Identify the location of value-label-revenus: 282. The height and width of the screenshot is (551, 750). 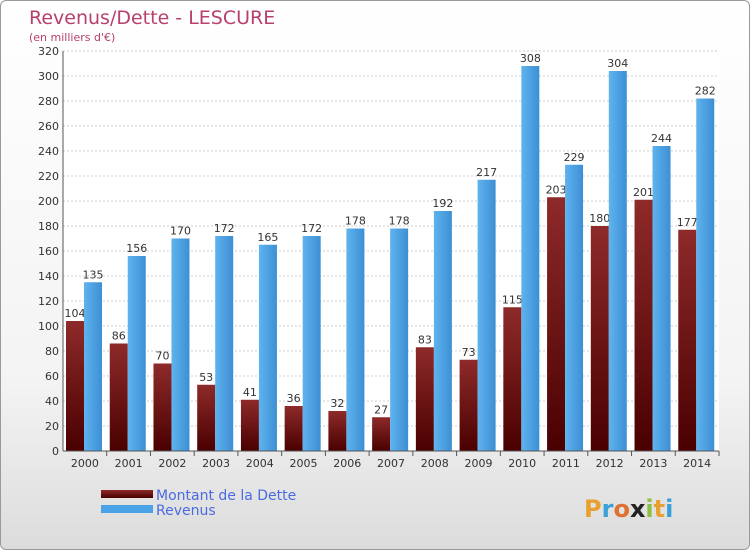
(705, 91).